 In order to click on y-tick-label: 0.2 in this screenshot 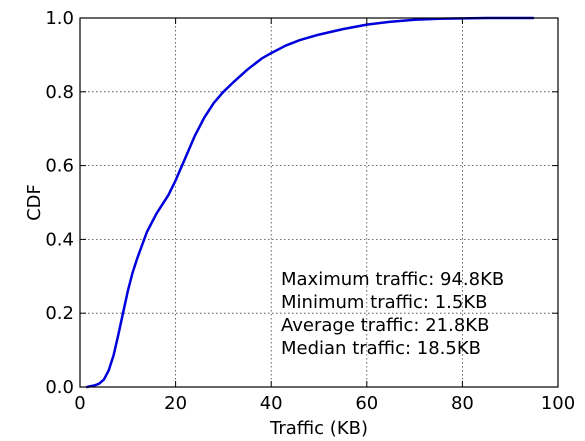, I will do `click(59, 313)`.